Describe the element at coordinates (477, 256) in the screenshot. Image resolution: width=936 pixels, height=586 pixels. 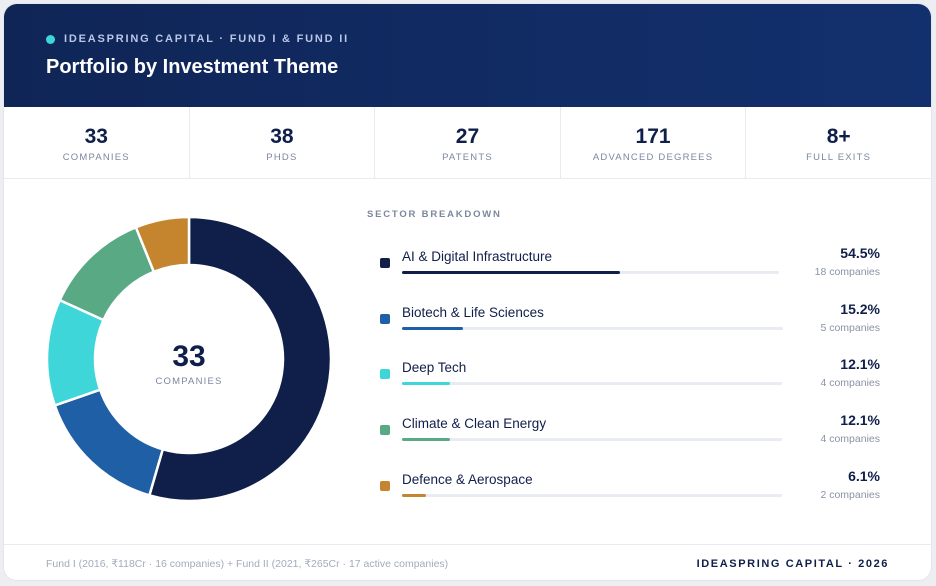
I see `sector-name: AI & Digital Infrastructure` at that location.